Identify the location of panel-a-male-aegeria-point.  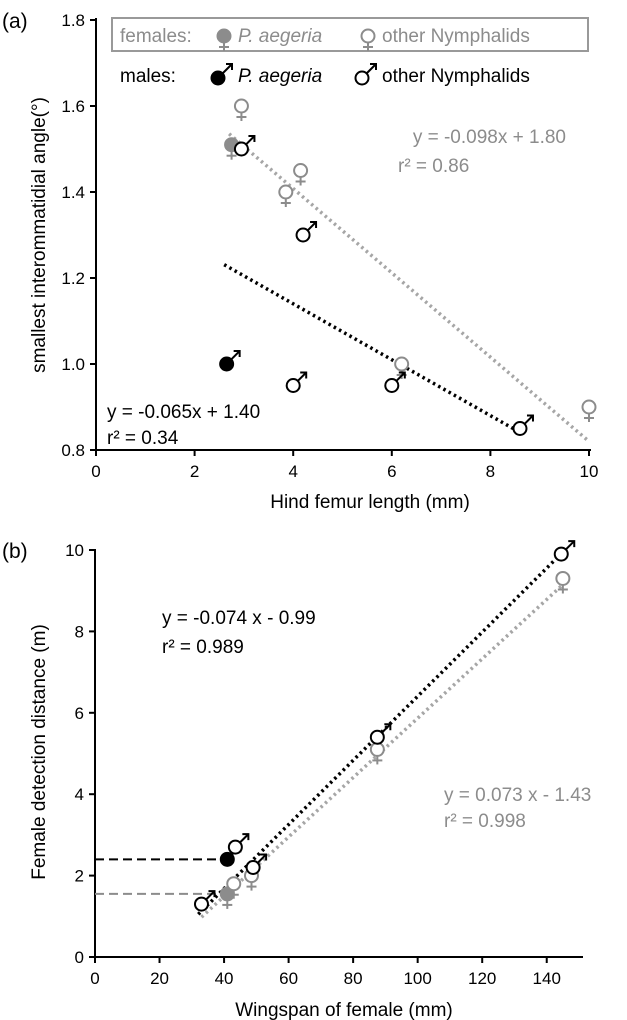
(230, 361).